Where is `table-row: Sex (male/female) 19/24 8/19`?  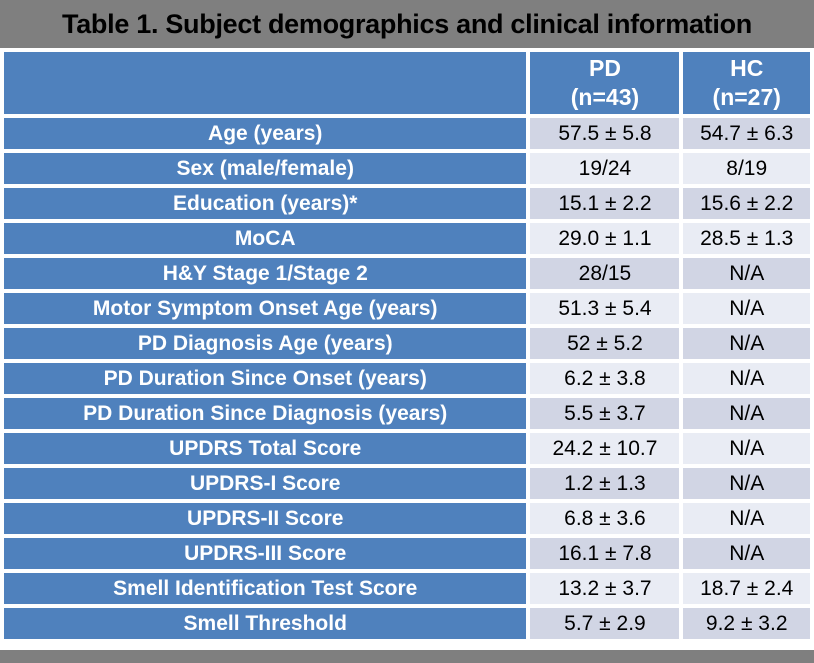
table-row: Sex (male/female) 19/24 8/19 is located at coordinates (407, 168).